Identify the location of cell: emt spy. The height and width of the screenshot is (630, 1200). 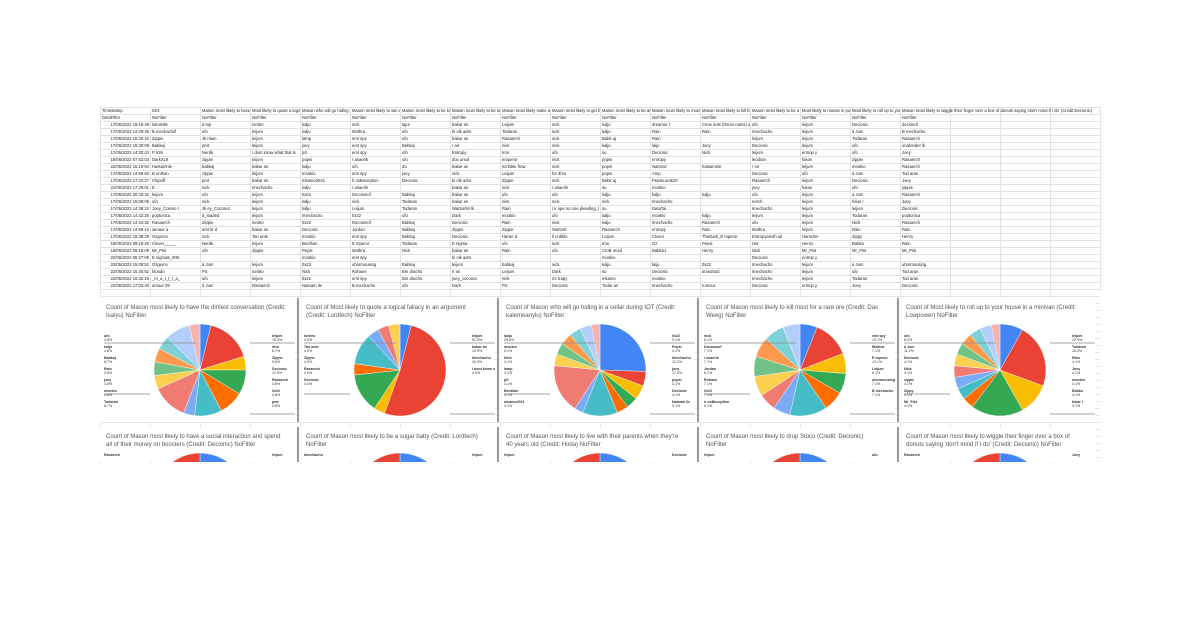
(375, 279).